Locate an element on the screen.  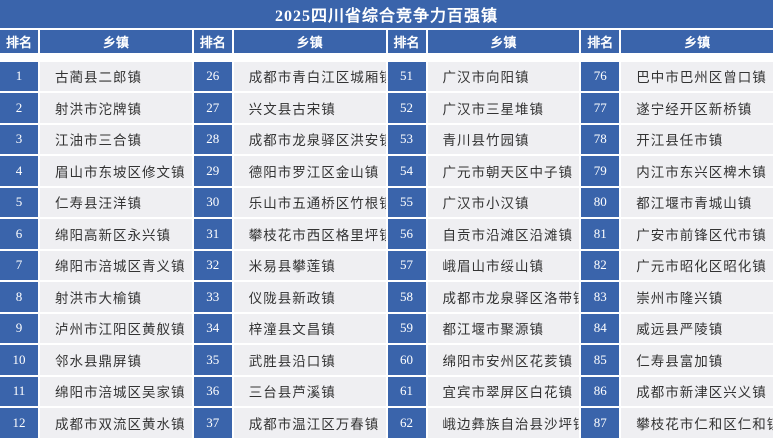
rank-cell: 80 is located at coordinates (600, 202).